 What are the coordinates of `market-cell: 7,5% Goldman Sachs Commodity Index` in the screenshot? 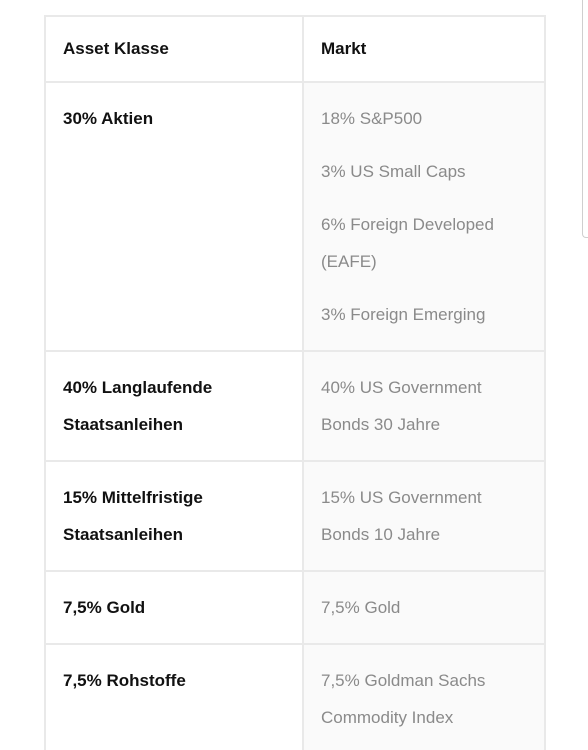 It's located at (424, 696).